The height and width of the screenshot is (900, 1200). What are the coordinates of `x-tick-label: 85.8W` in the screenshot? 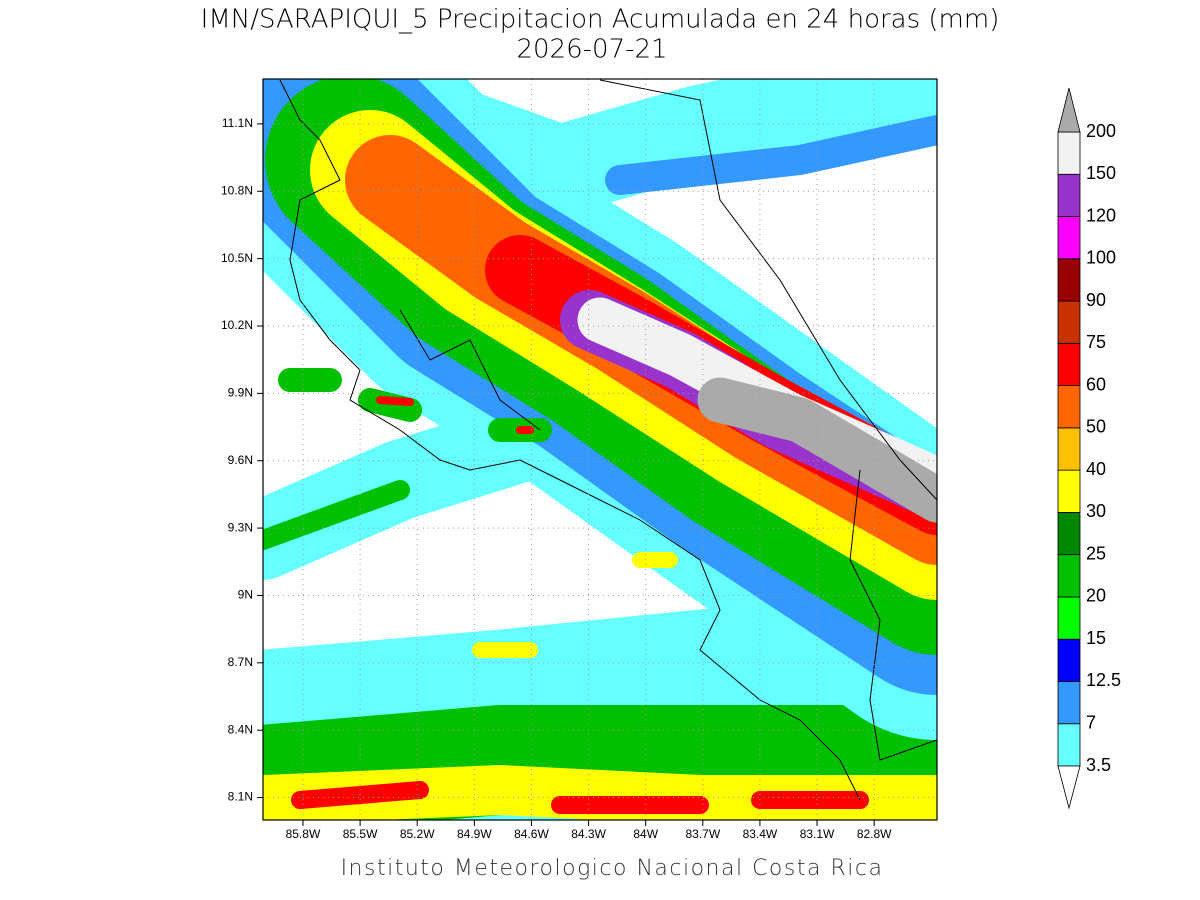 It's located at (303, 834).